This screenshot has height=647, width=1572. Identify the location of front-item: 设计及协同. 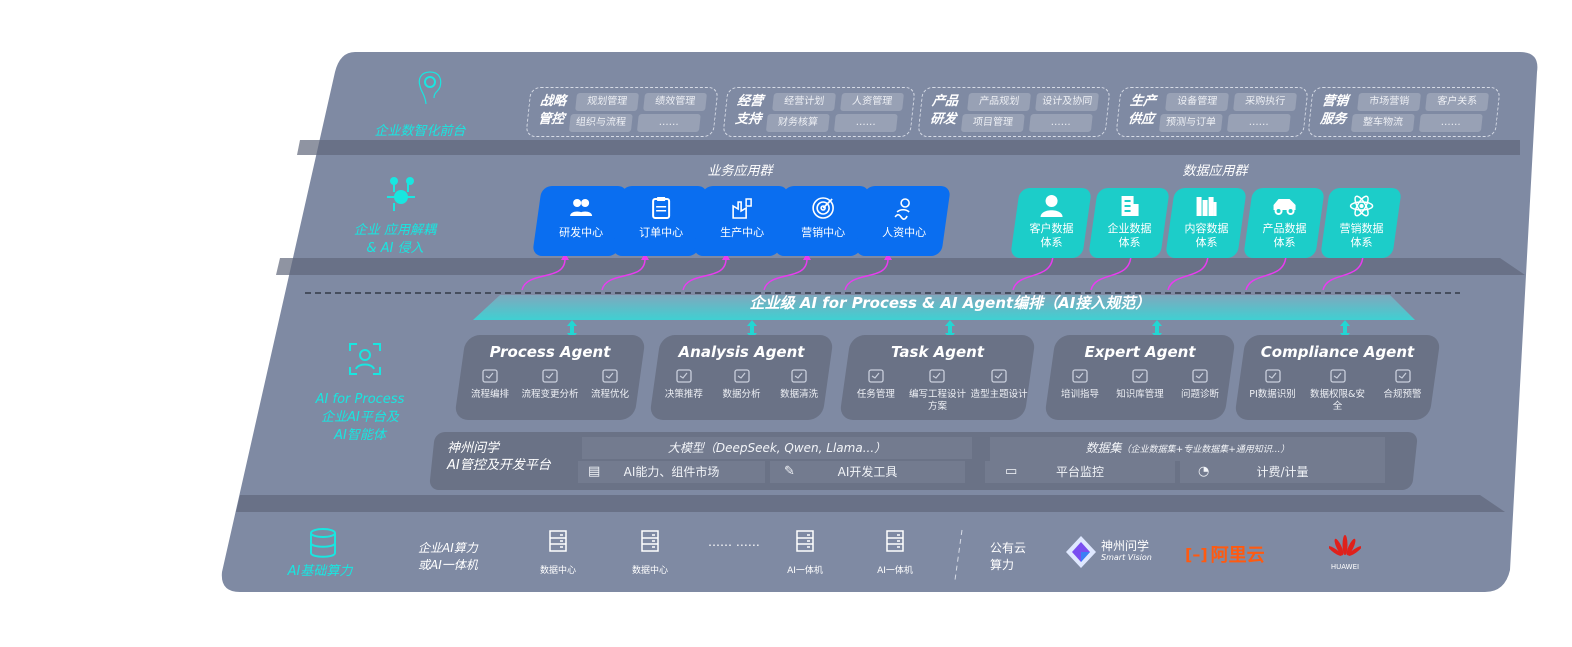
(1067, 102).